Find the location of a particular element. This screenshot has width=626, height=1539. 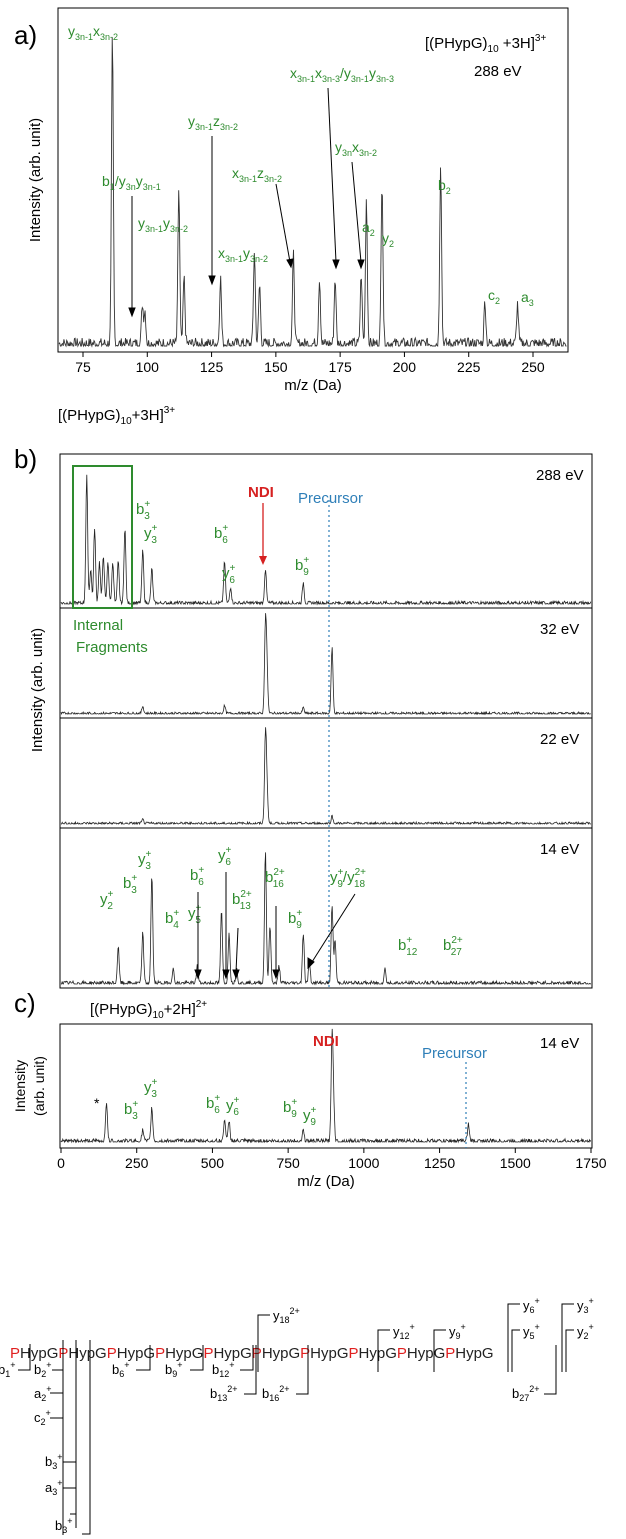

trace-14ev is located at coordinates (326, 919).